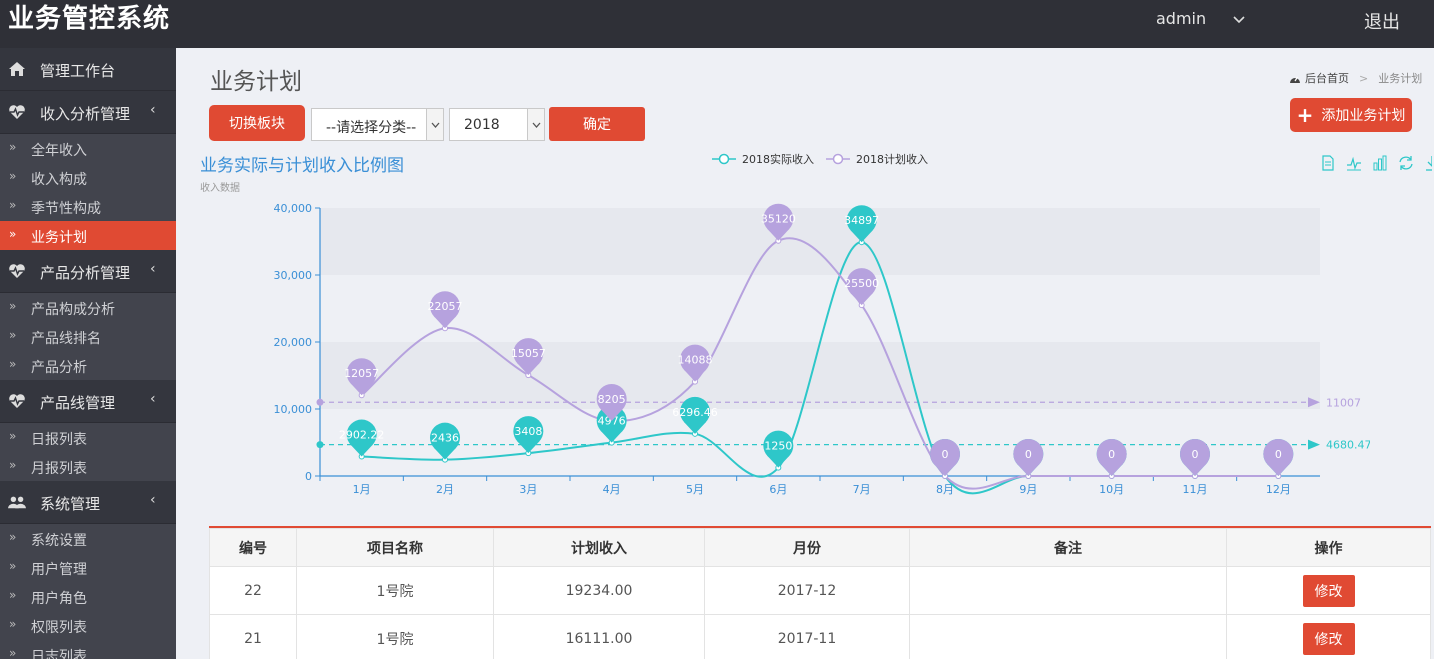 The image size is (1434, 659). I want to click on table-row: 22 1号院 19234.00 2017-12 修改, so click(820, 590).